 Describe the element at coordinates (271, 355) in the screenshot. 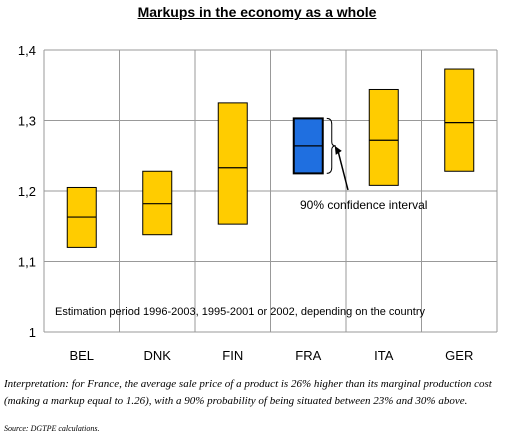

I see `x-axis-ticks: BEL DNK FIN FRA ITA GER` at that location.